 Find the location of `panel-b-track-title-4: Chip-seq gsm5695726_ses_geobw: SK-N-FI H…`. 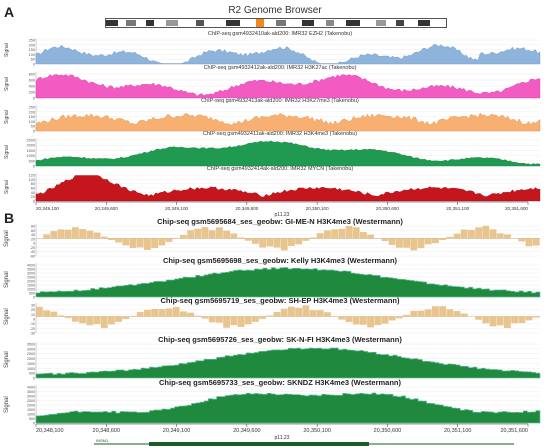

panel-b-track-title-4: Chip-seq gsm5695726_ses_geobw: SK-N-FI H… is located at coordinates (280, 339).